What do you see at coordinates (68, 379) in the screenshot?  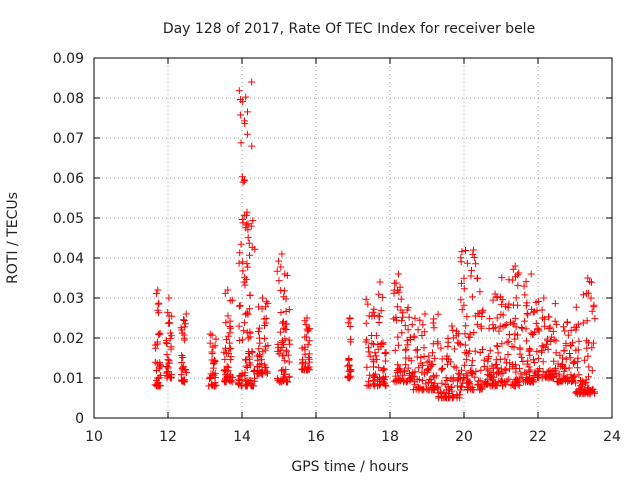 I see `y-tick-label: 0.01` at bounding box center [68, 379].